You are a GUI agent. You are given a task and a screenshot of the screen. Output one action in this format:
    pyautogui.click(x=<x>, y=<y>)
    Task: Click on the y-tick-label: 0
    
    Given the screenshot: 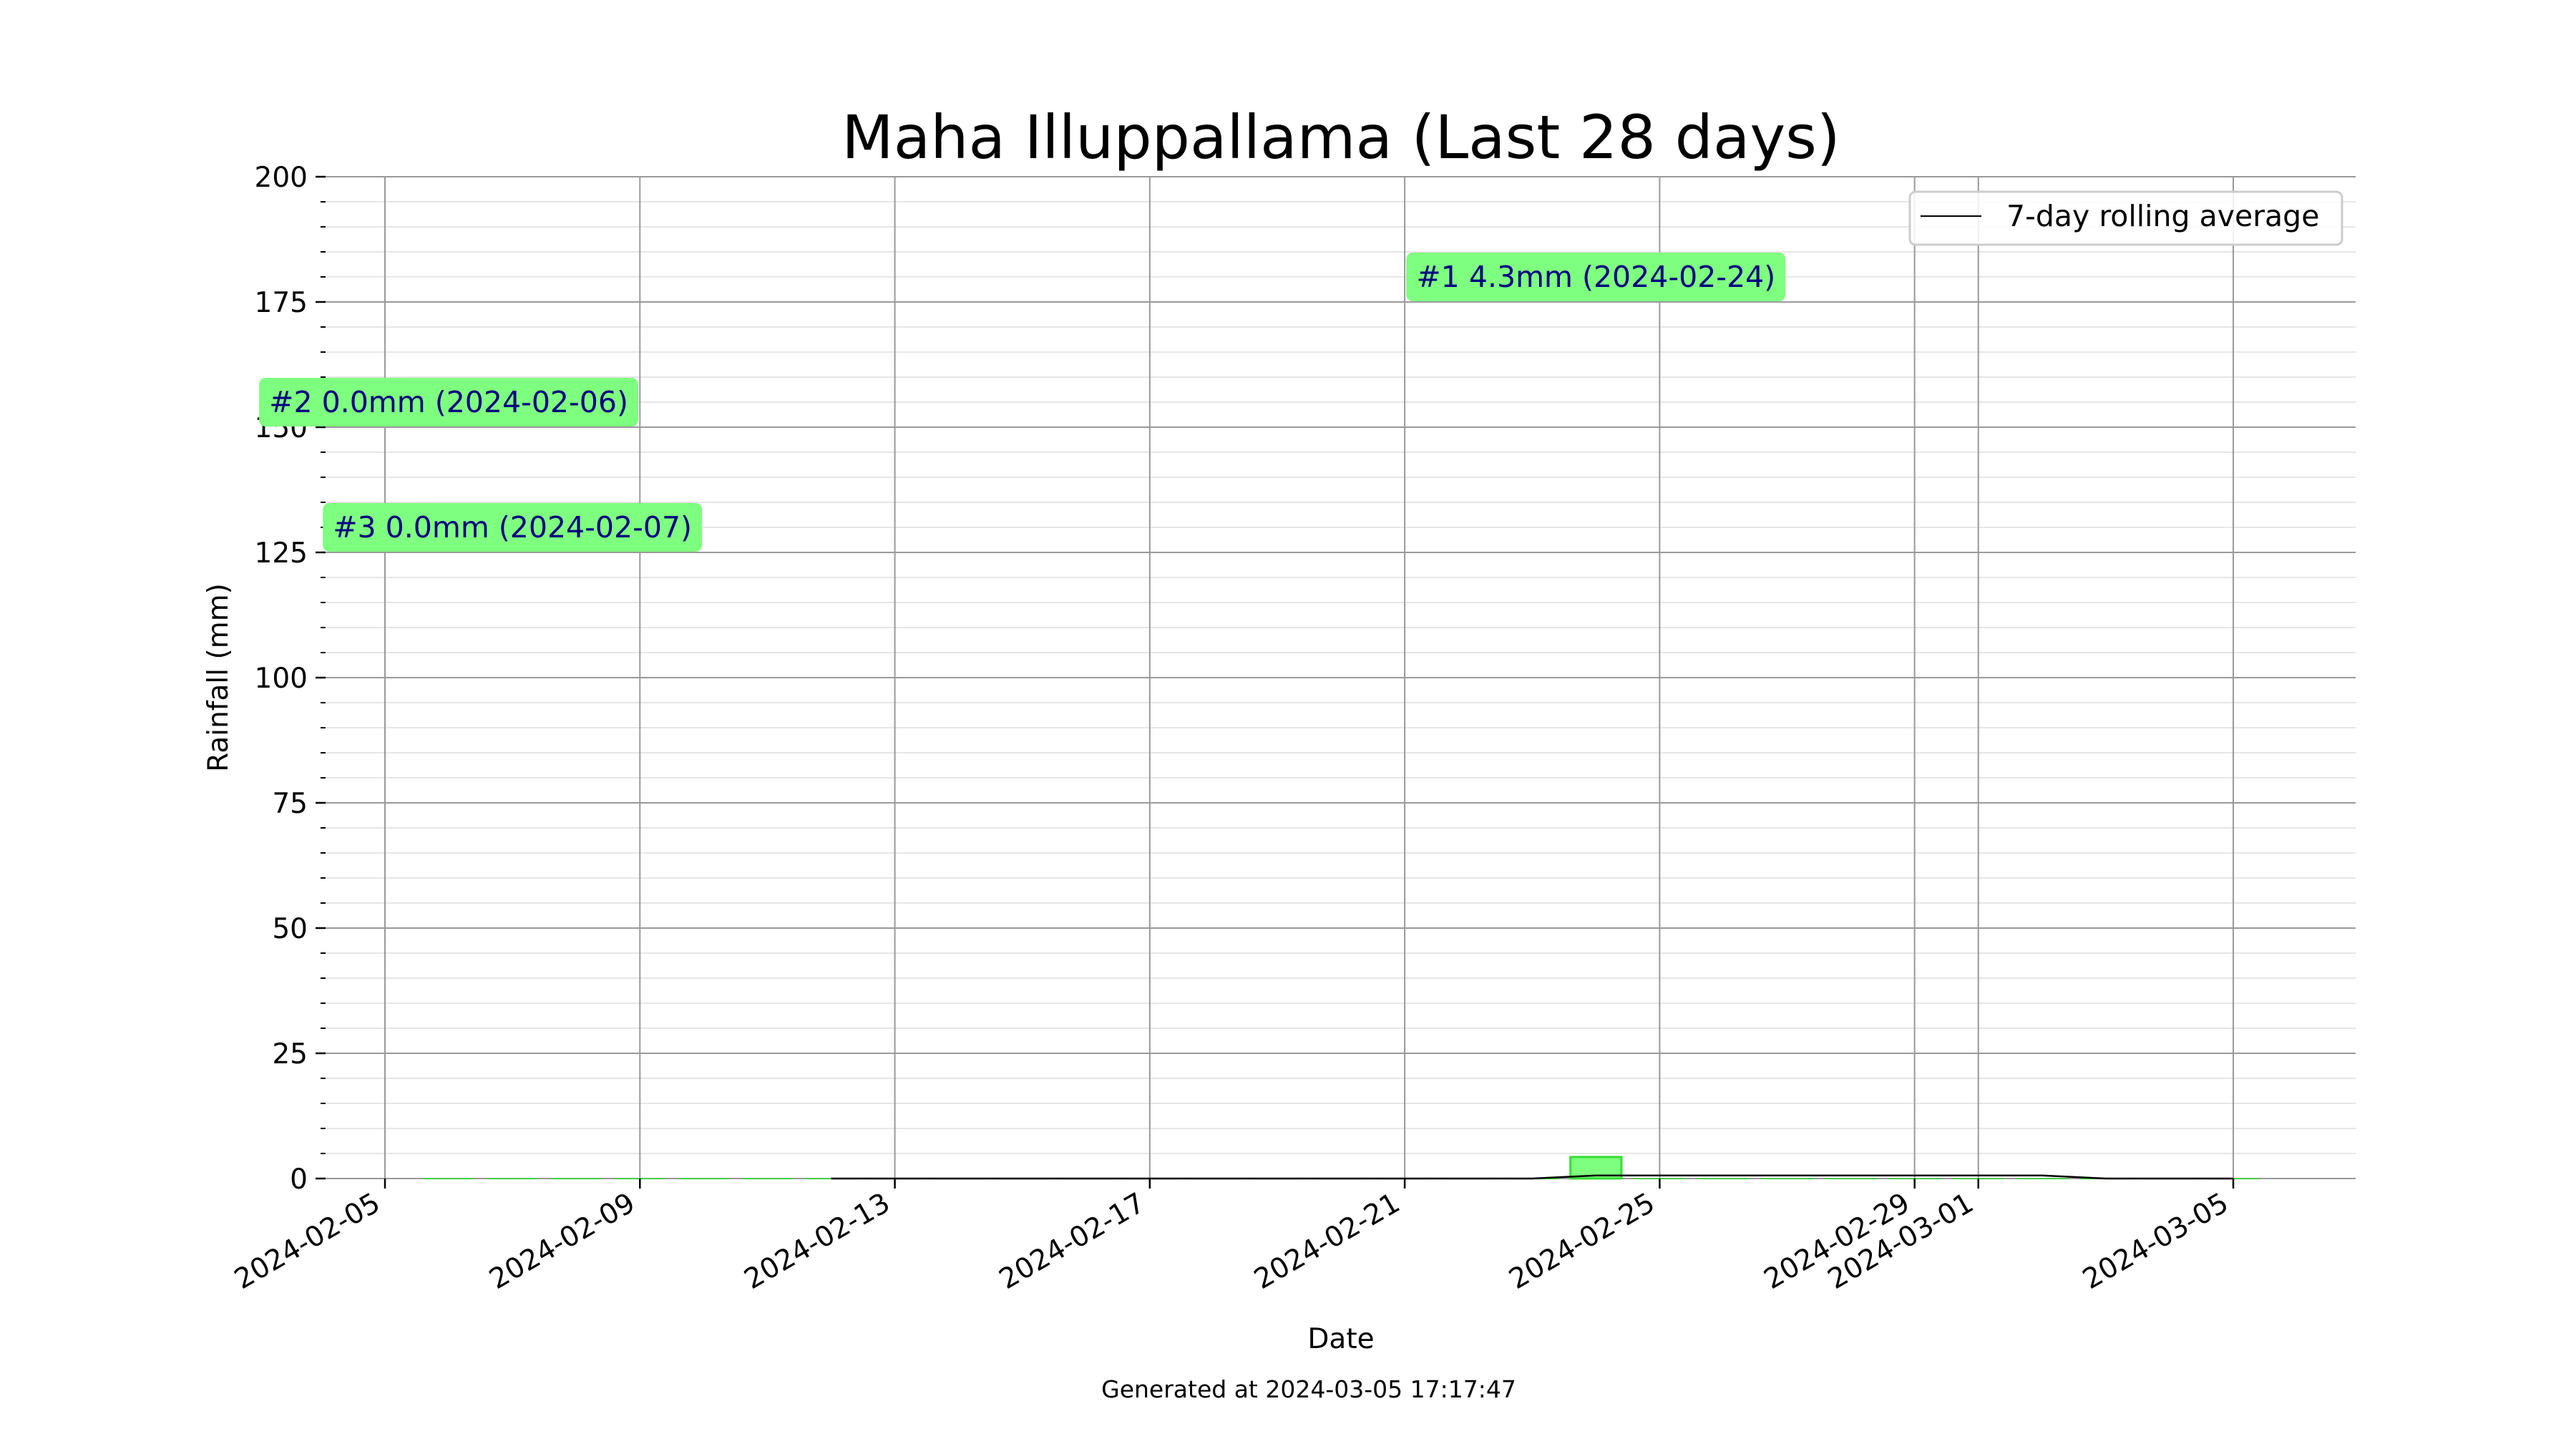 What is the action you would take?
    pyautogui.click(x=299, y=1179)
    